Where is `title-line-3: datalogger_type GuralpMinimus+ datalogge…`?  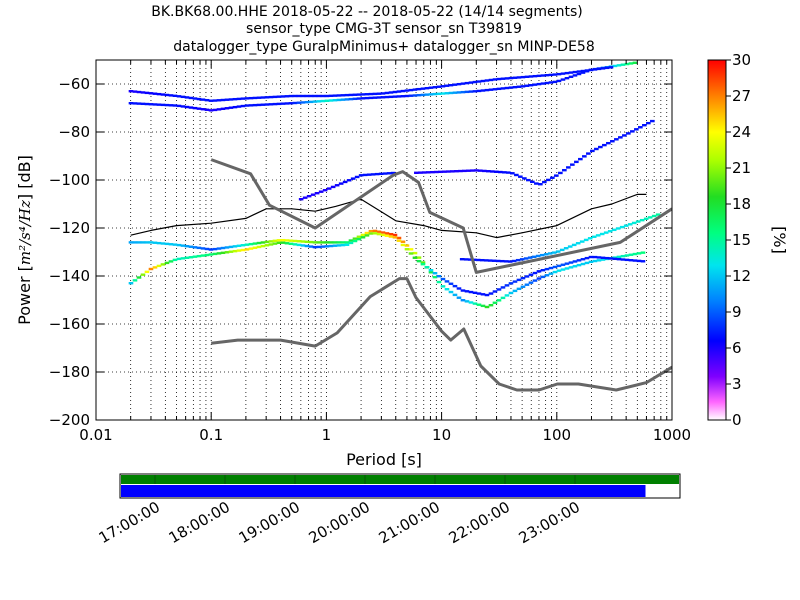
title-line-3: datalogger_type GuralpMinimus+ datalogge… is located at coordinates (383, 47).